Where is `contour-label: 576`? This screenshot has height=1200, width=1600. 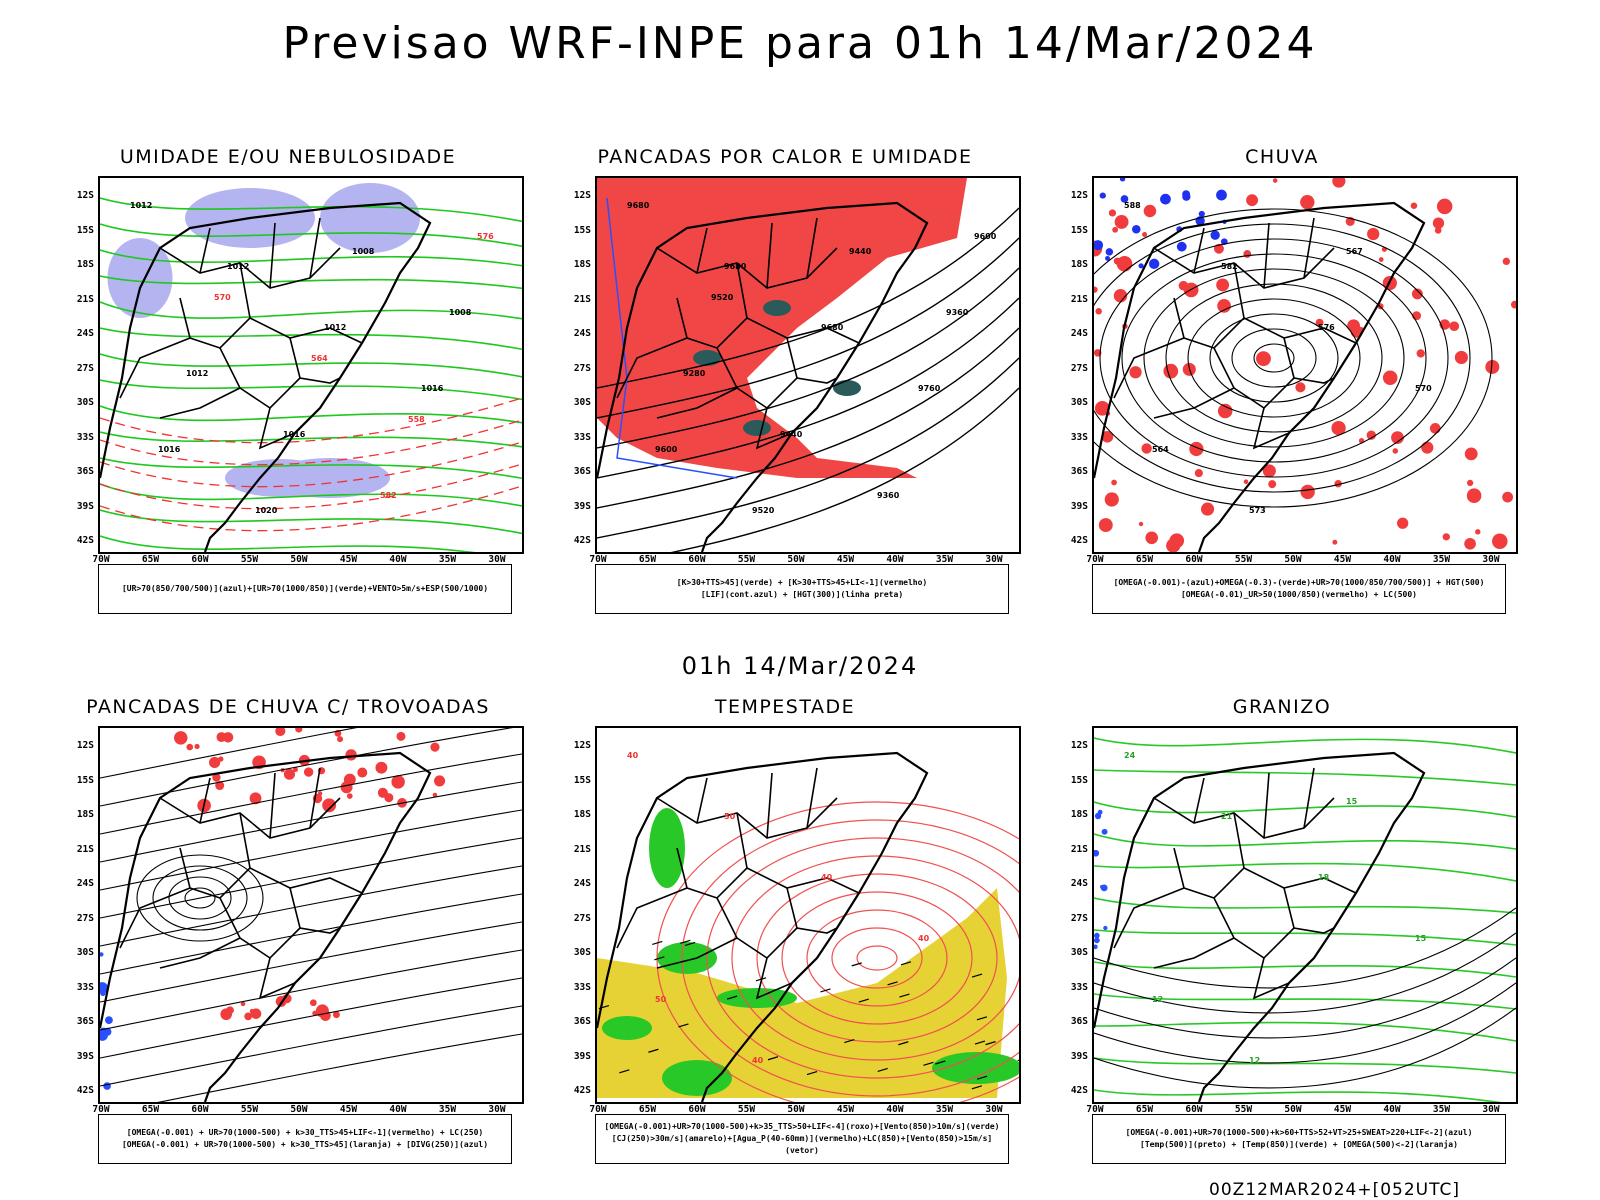 contour-label: 576 is located at coordinates (485, 236).